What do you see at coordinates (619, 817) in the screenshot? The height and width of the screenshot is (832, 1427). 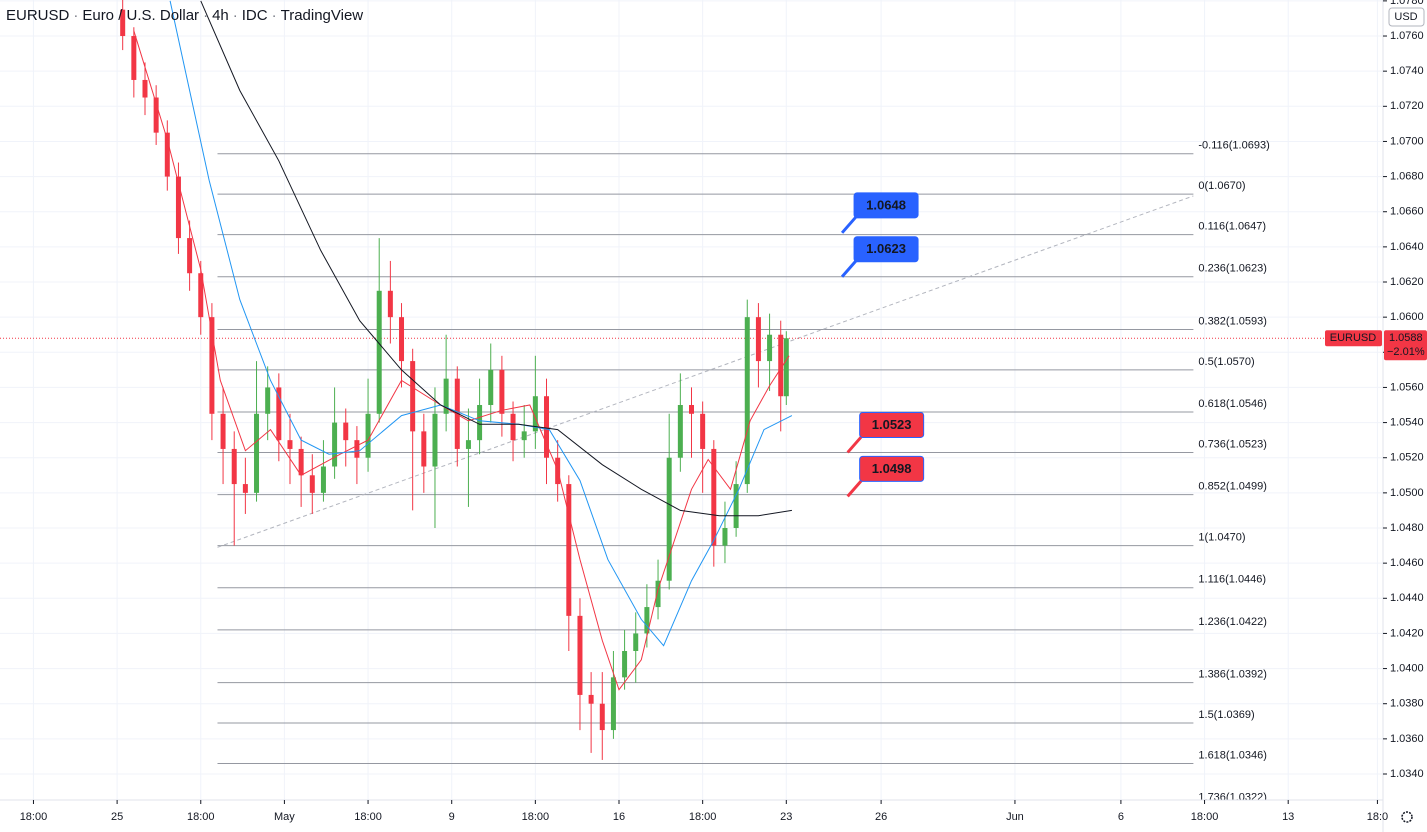 I see `x-tick-label: 16` at bounding box center [619, 817].